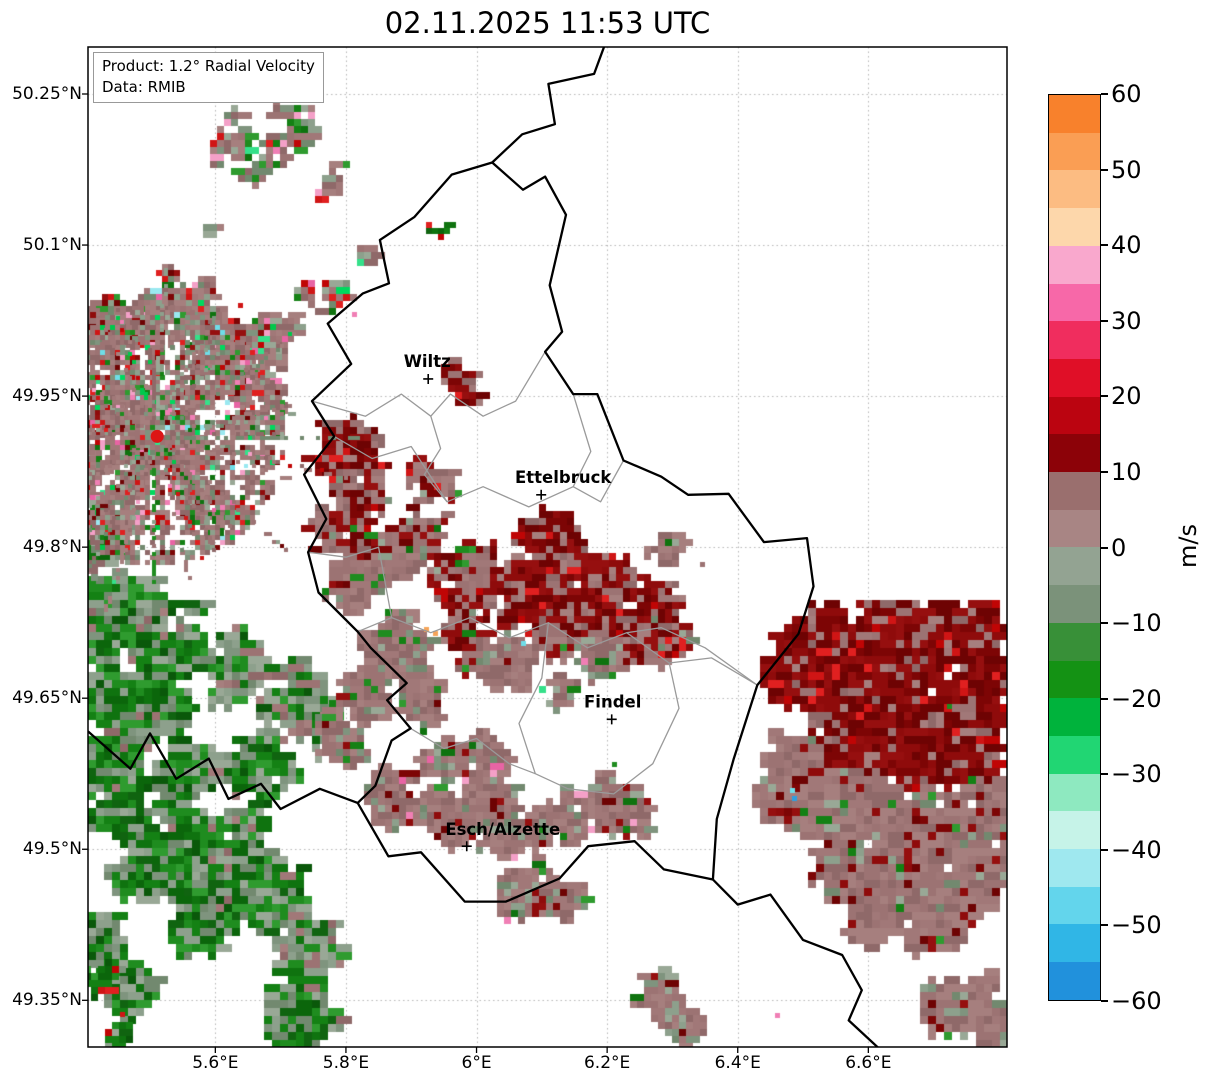 The image size is (1207, 1081). I want to click on colorbar-tick-label: −50, so click(1136, 925).